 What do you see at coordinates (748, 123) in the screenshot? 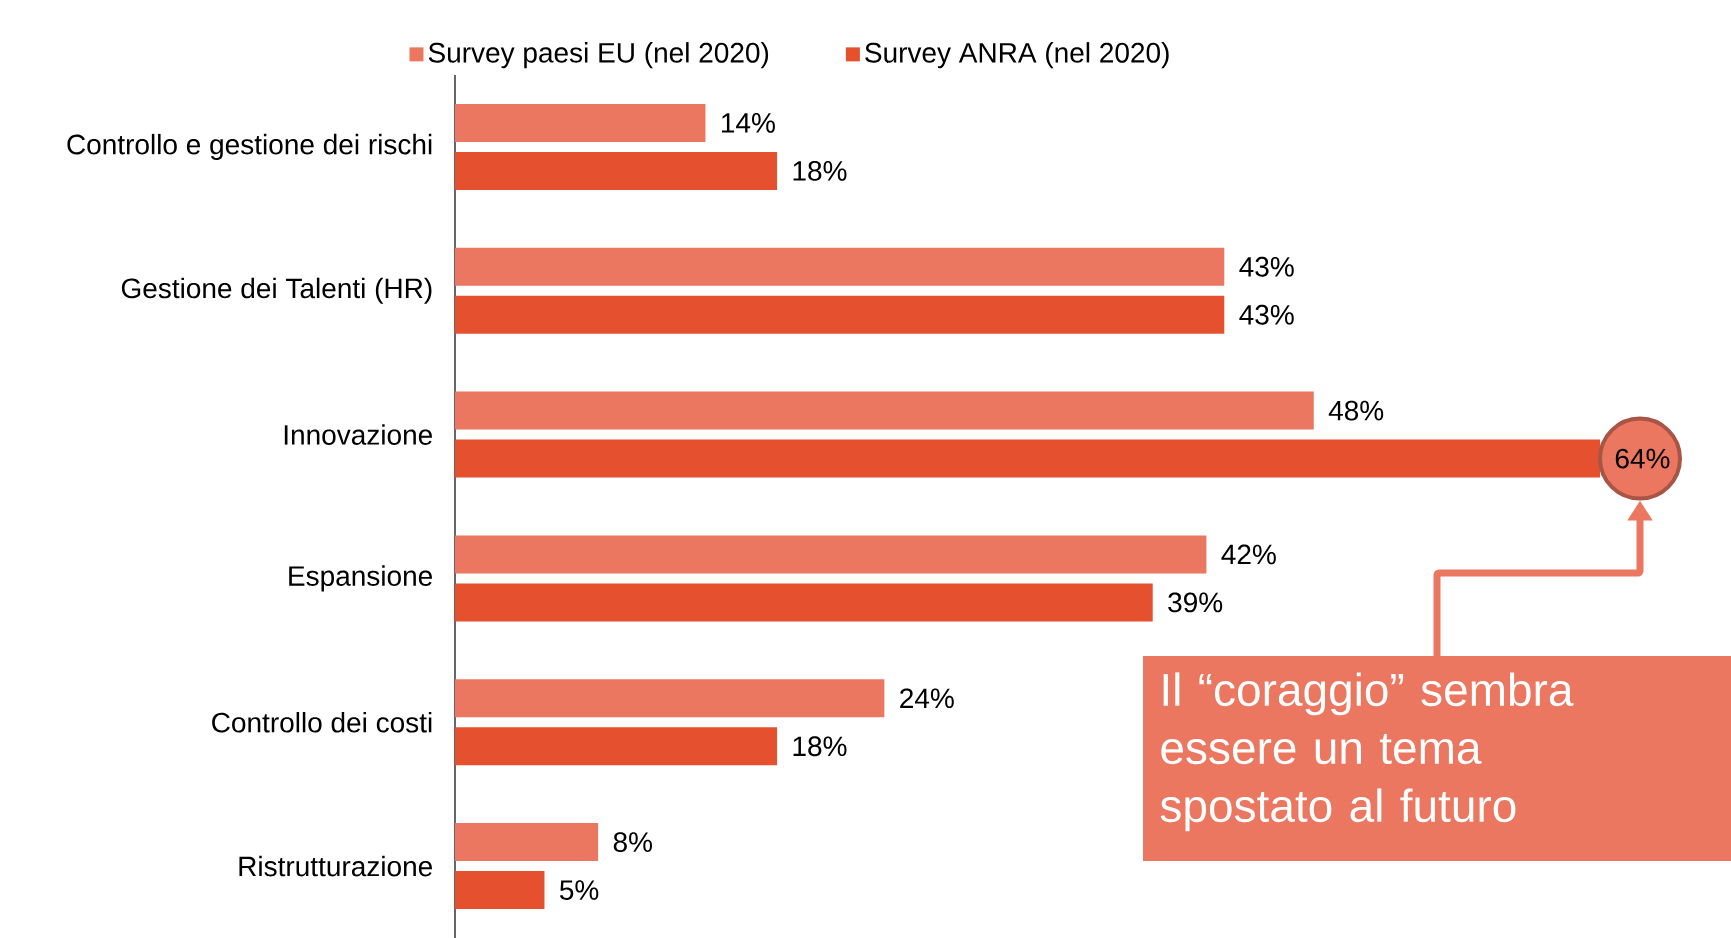
I see `data-label: 14%` at bounding box center [748, 123].